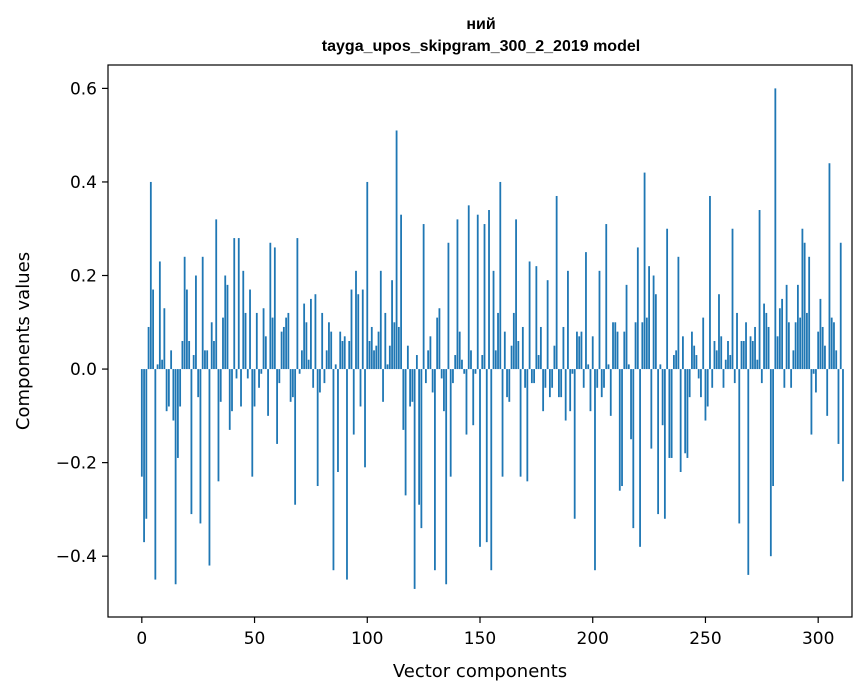 The height and width of the screenshot is (696, 867). What do you see at coordinates (705, 639) in the screenshot?
I see `x-tick-label: 250` at bounding box center [705, 639].